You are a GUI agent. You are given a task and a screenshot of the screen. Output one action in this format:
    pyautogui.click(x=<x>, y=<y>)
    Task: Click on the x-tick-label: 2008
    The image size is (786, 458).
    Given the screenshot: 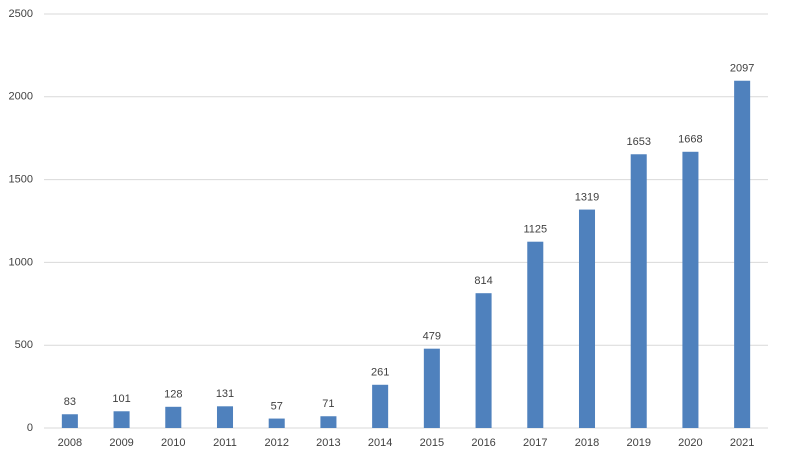 What is the action you would take?
    pyautogui.click(x=70, y=443)
    